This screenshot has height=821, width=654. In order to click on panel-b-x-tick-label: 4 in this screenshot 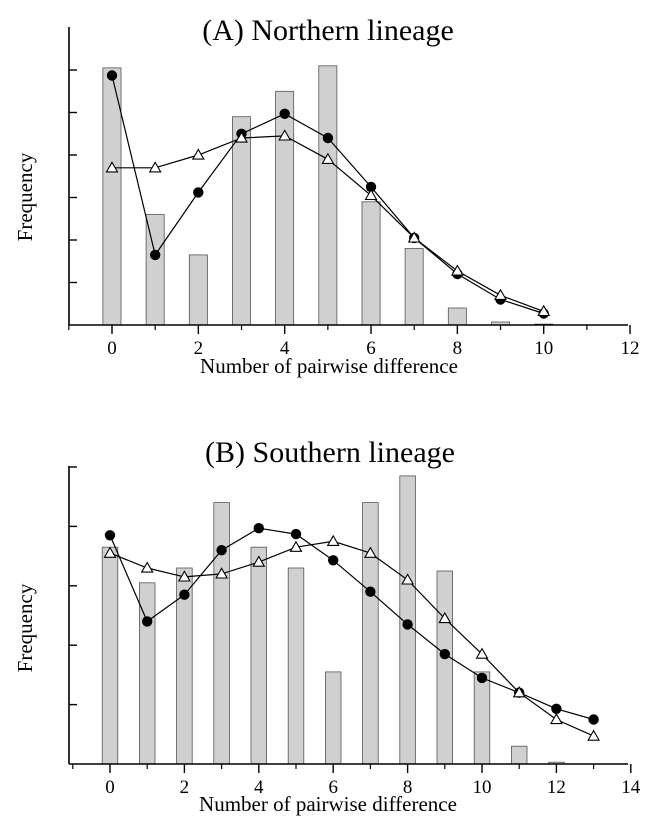, I will do `click(259, 787)`.